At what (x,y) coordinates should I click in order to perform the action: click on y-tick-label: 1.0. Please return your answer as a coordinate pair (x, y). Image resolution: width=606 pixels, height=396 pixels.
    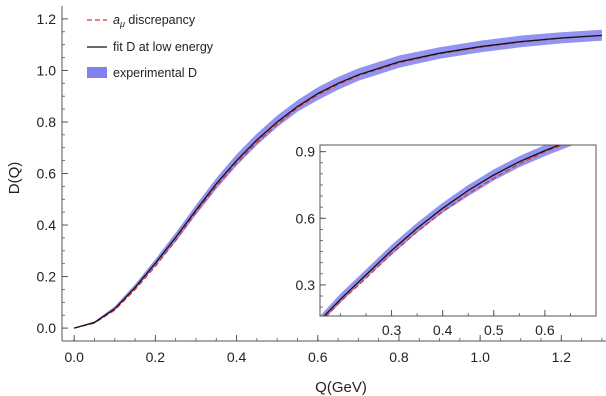
    Looking at the image, I should click on (47, 70).